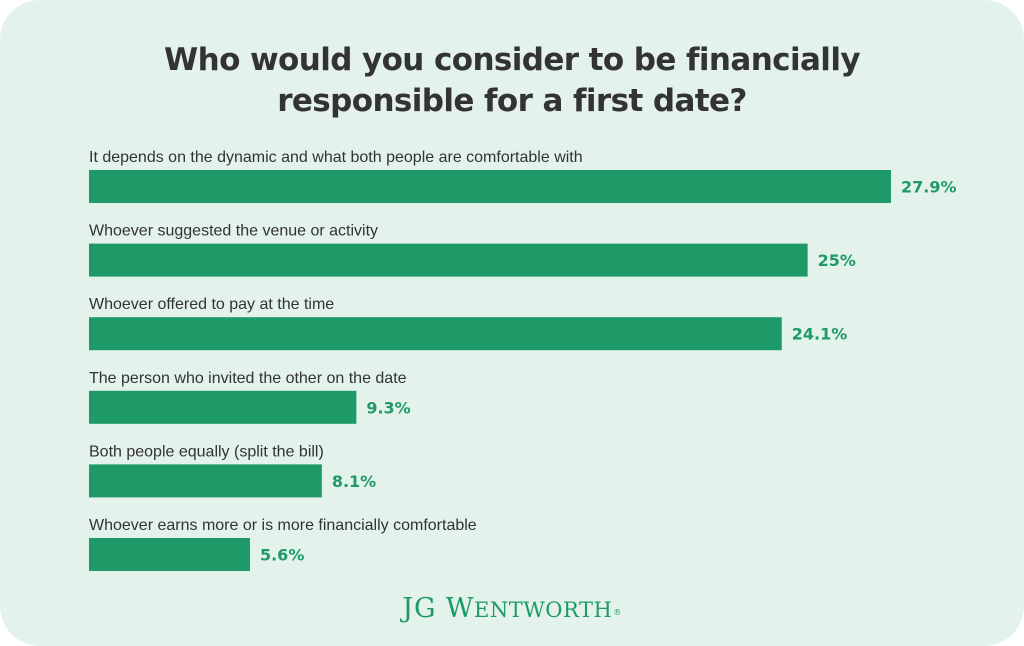 Image resolution: width=1024 pixels, height=646 pixels. I want to click on value-label: 25%, so click(837, 260).